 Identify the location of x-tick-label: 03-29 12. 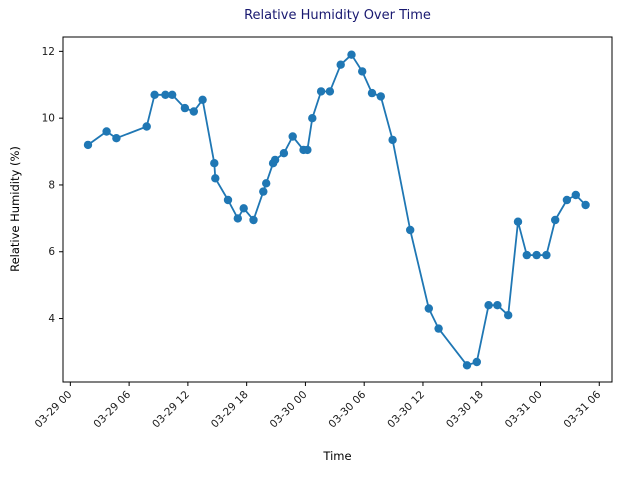
(171, 410).